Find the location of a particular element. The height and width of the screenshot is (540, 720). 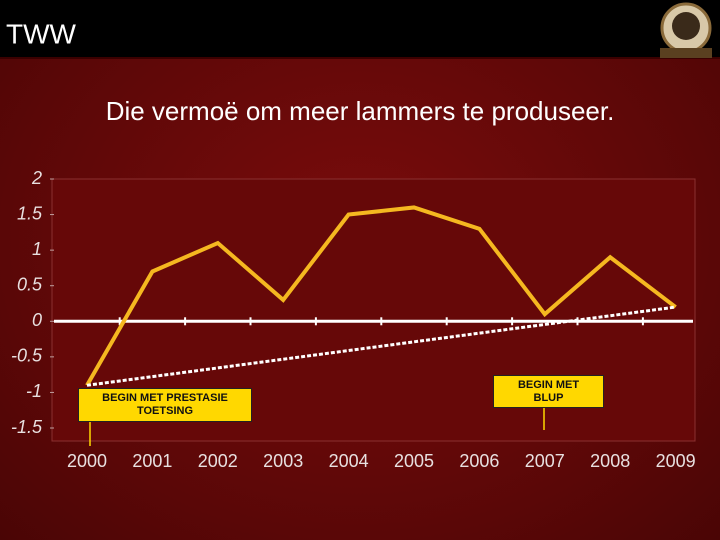

y-tick-label: -0.5 is located at coordinates (27, 356).